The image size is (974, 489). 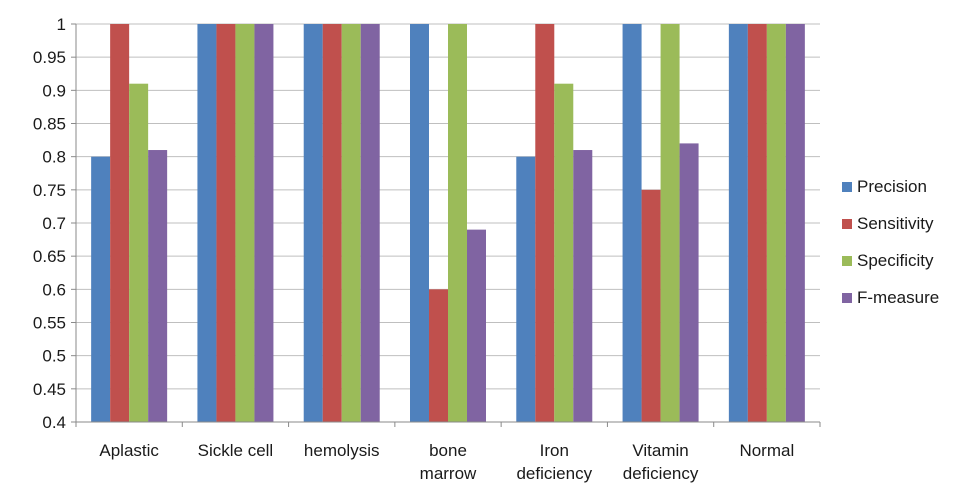 I want to click on x-category-label: marrow, so click(x=448, y=473).